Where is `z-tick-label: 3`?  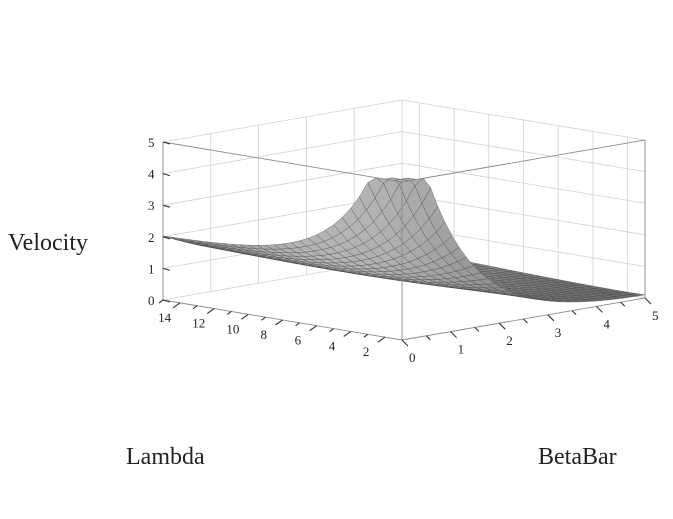 z-tick-label: 3 is located at coordinates (151, 205).